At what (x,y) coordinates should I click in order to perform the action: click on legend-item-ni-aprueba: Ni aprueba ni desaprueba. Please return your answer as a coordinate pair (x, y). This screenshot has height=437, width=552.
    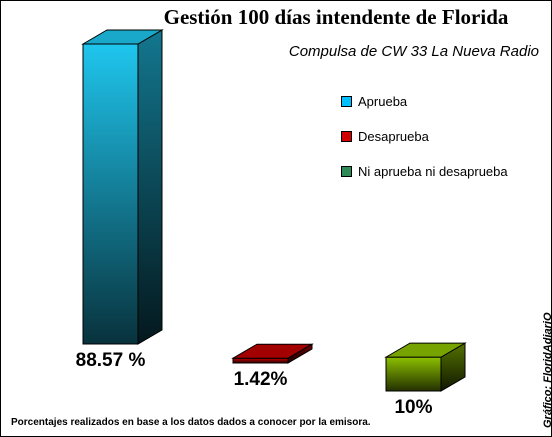
    Looking at the image, I should click on (424, 171).